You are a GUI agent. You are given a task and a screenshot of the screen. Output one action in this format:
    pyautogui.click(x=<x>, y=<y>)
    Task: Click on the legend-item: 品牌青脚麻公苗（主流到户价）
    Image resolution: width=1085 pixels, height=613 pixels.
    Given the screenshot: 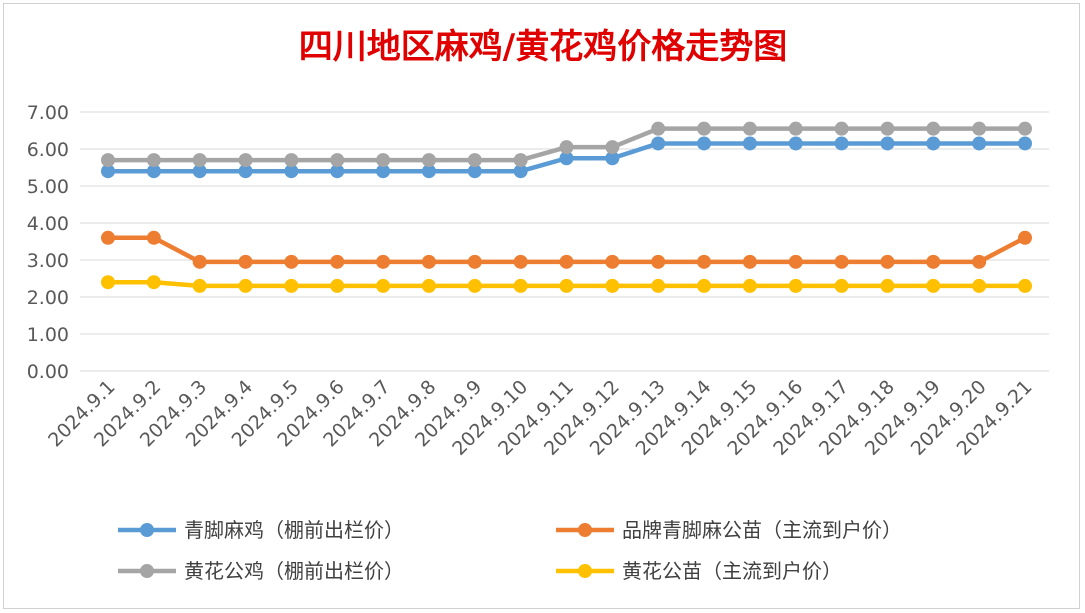 What is the action you would take?
    pyautogui.click(x=729, y=530)
    